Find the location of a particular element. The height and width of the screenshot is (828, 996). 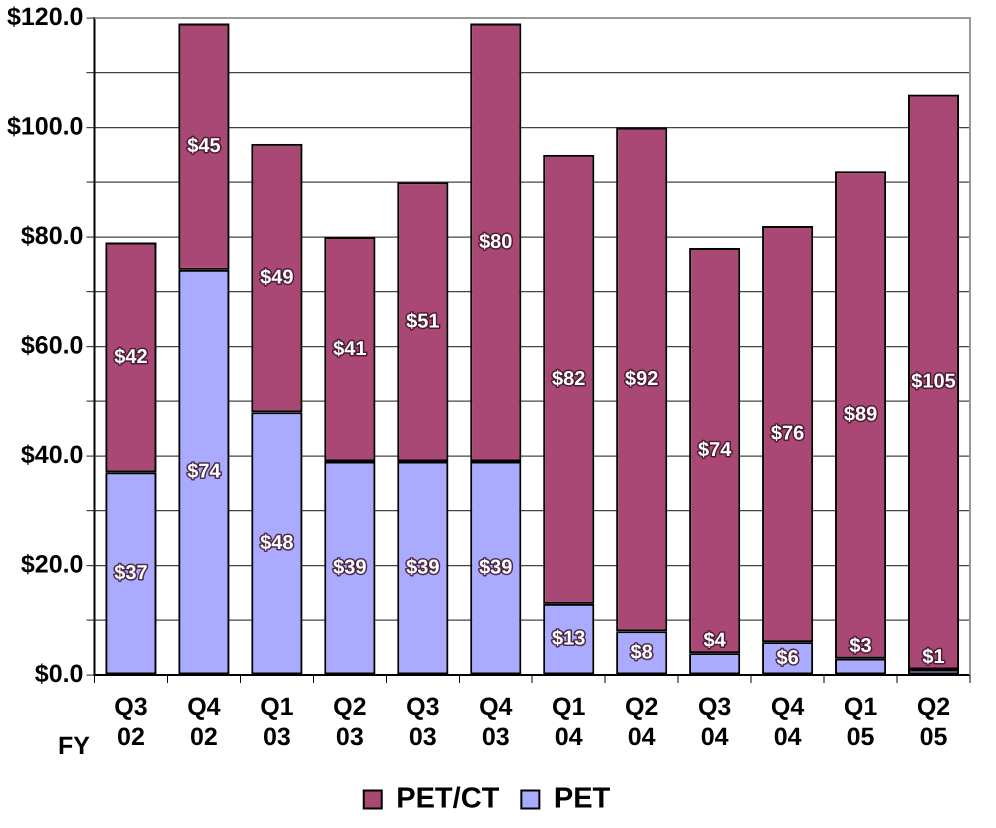

x-tick-label: Q3 02 is located at coordinates (131, 721).